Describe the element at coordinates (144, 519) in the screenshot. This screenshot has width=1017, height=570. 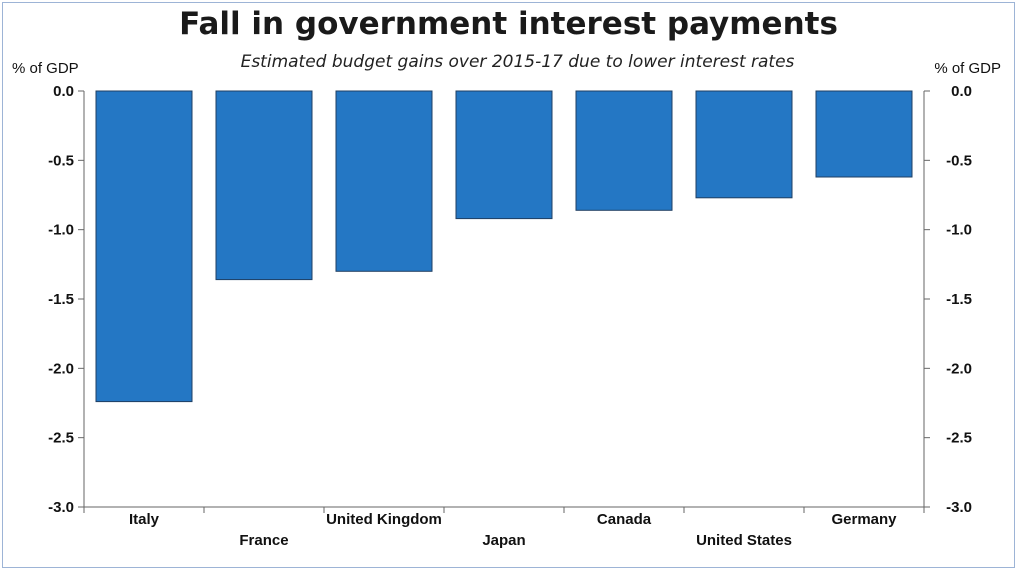
I see `category-label: Italy` at that location.